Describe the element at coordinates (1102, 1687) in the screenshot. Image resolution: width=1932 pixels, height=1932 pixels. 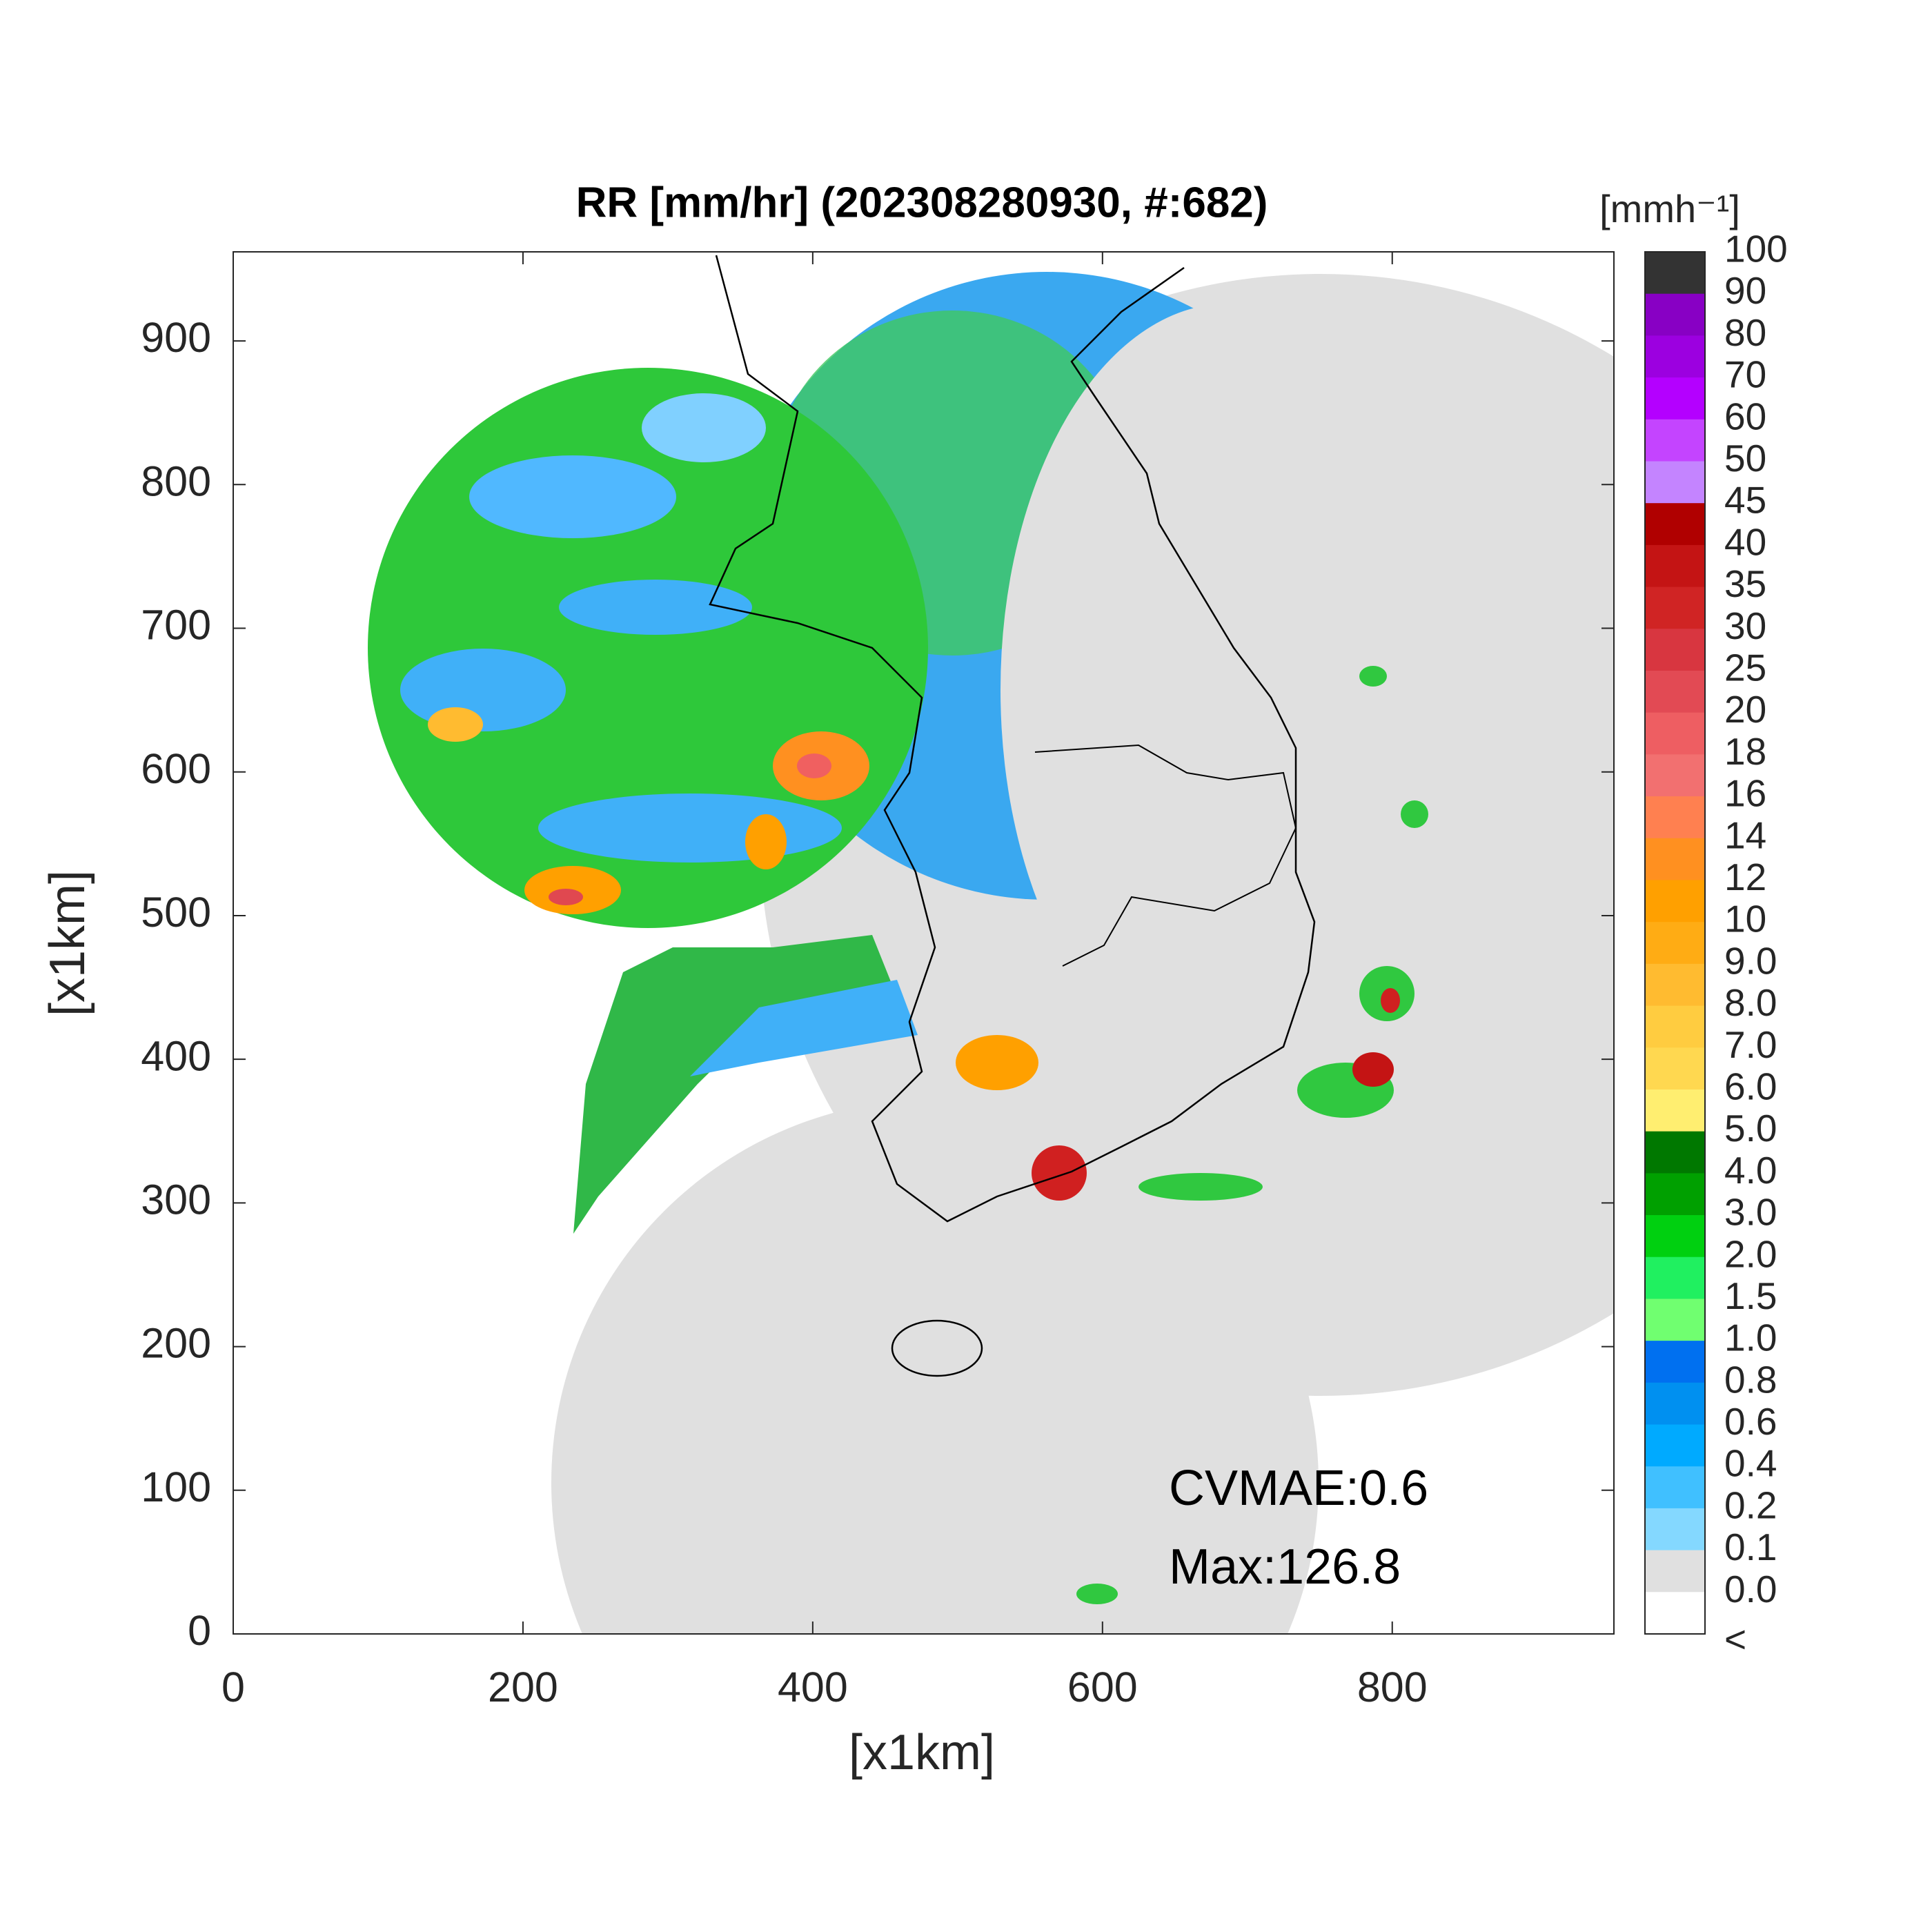
I see `x-tick-label: 600` at that location.